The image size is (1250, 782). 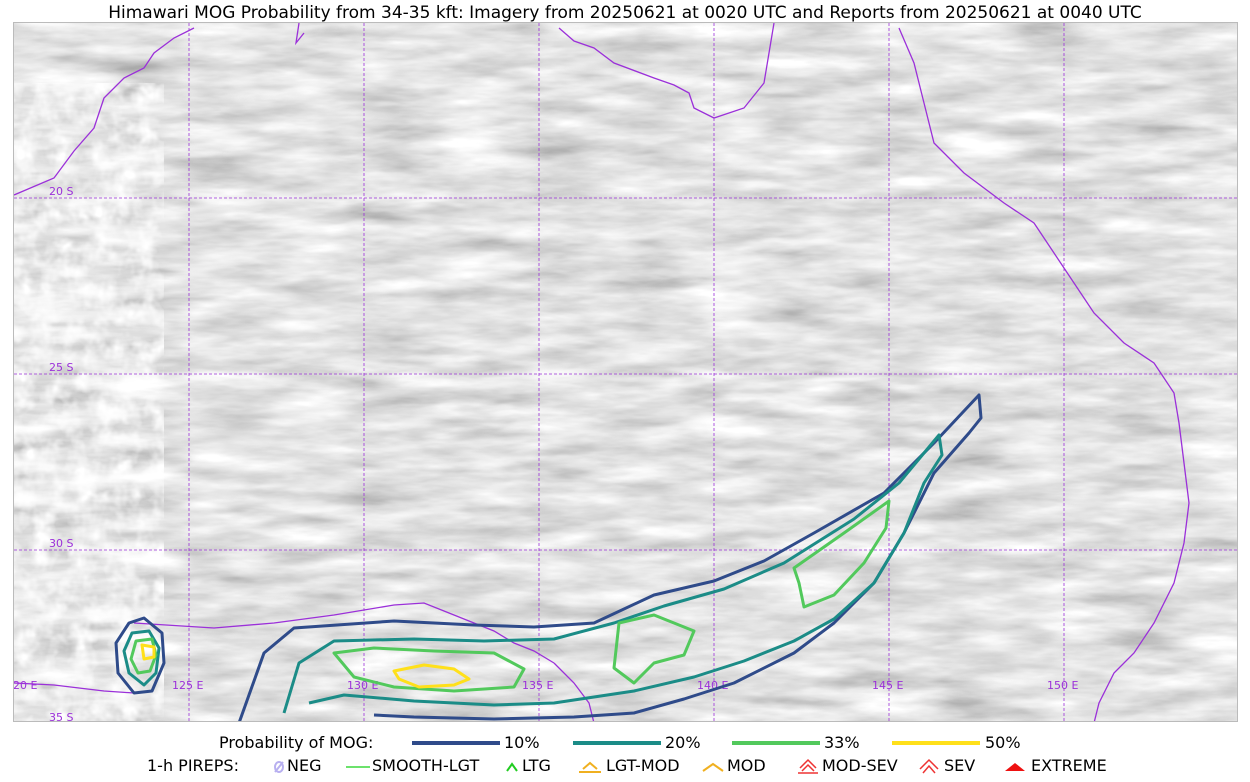 What do you see at coordinates (643, 765) in the screenshot?
I see `pirep-label-lgt-mod: LGT-MOD` at bounding box center [643, 765].